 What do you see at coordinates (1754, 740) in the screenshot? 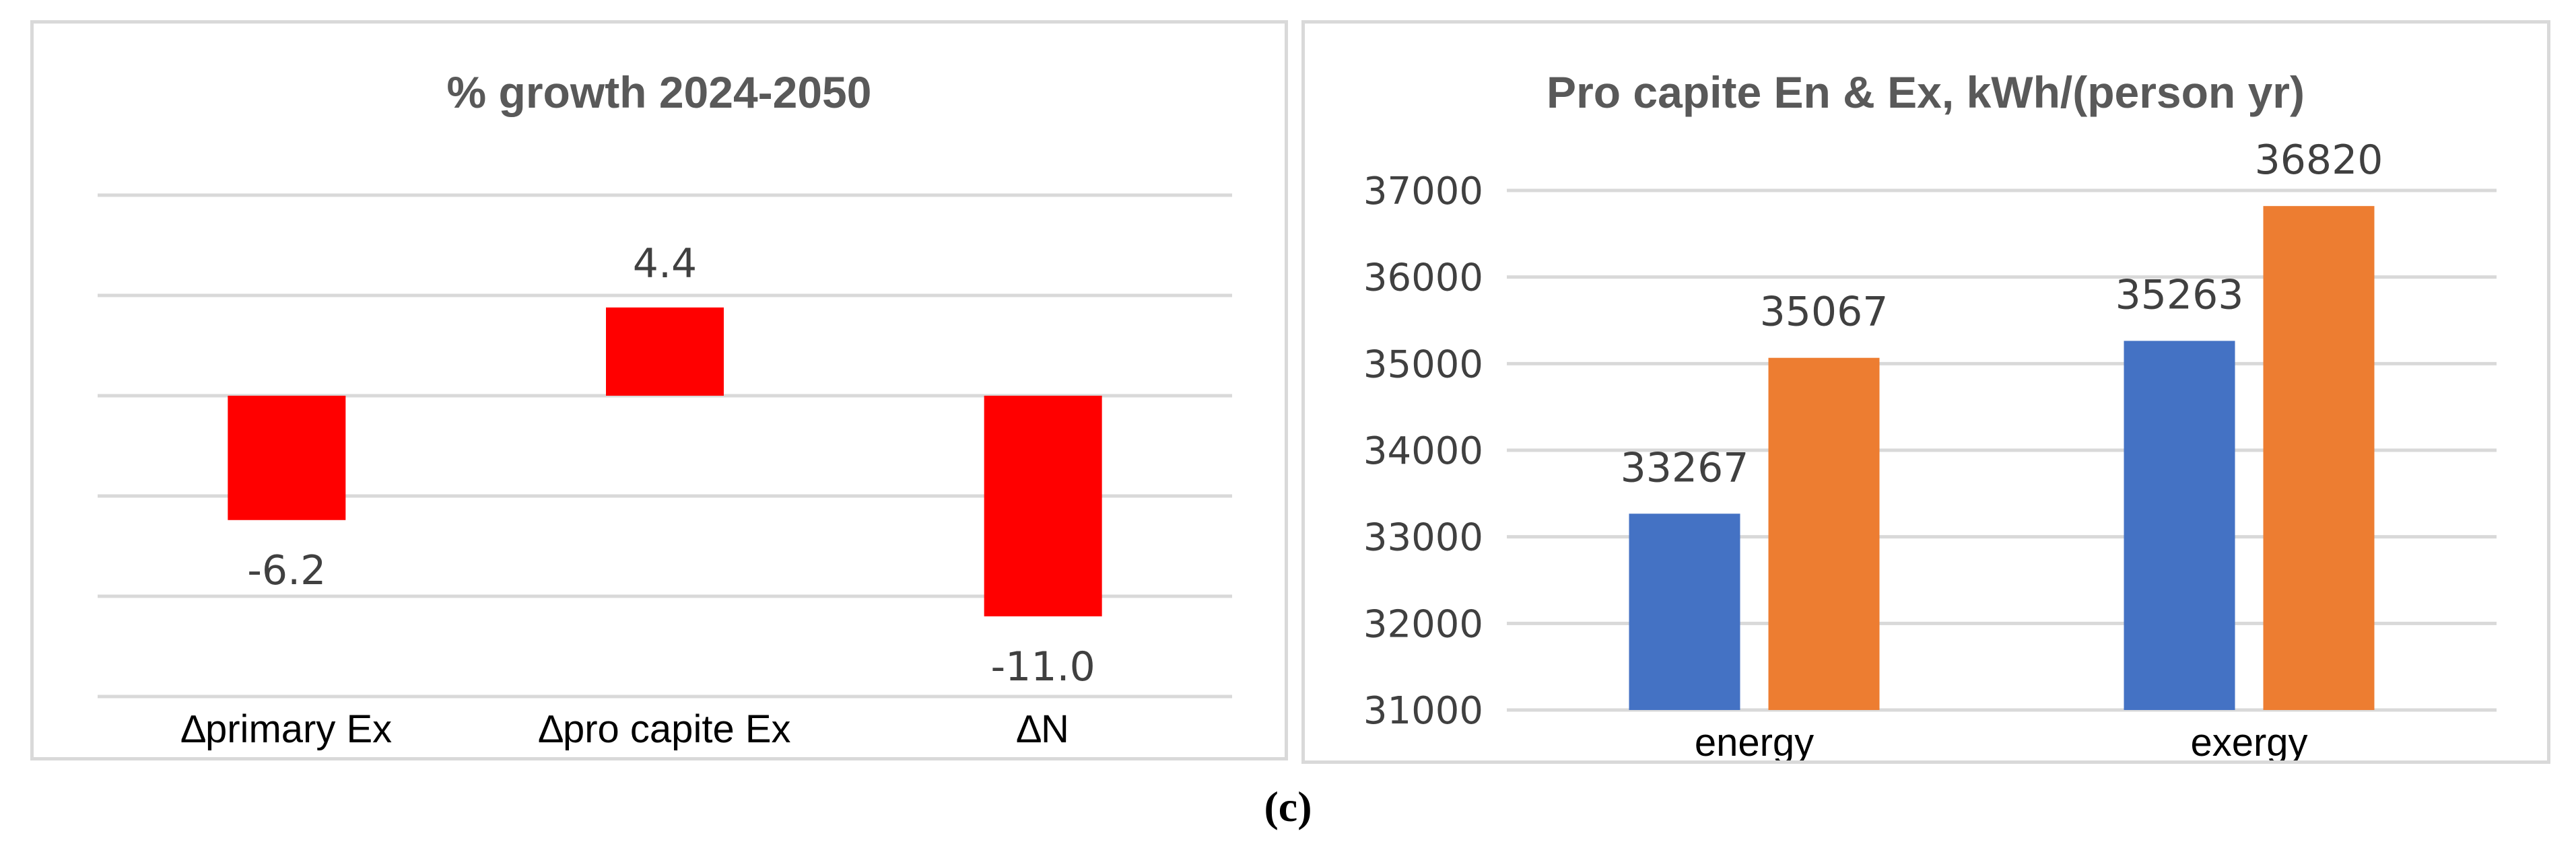
I see `category-label: energy` at bounding box center [1754, 740].